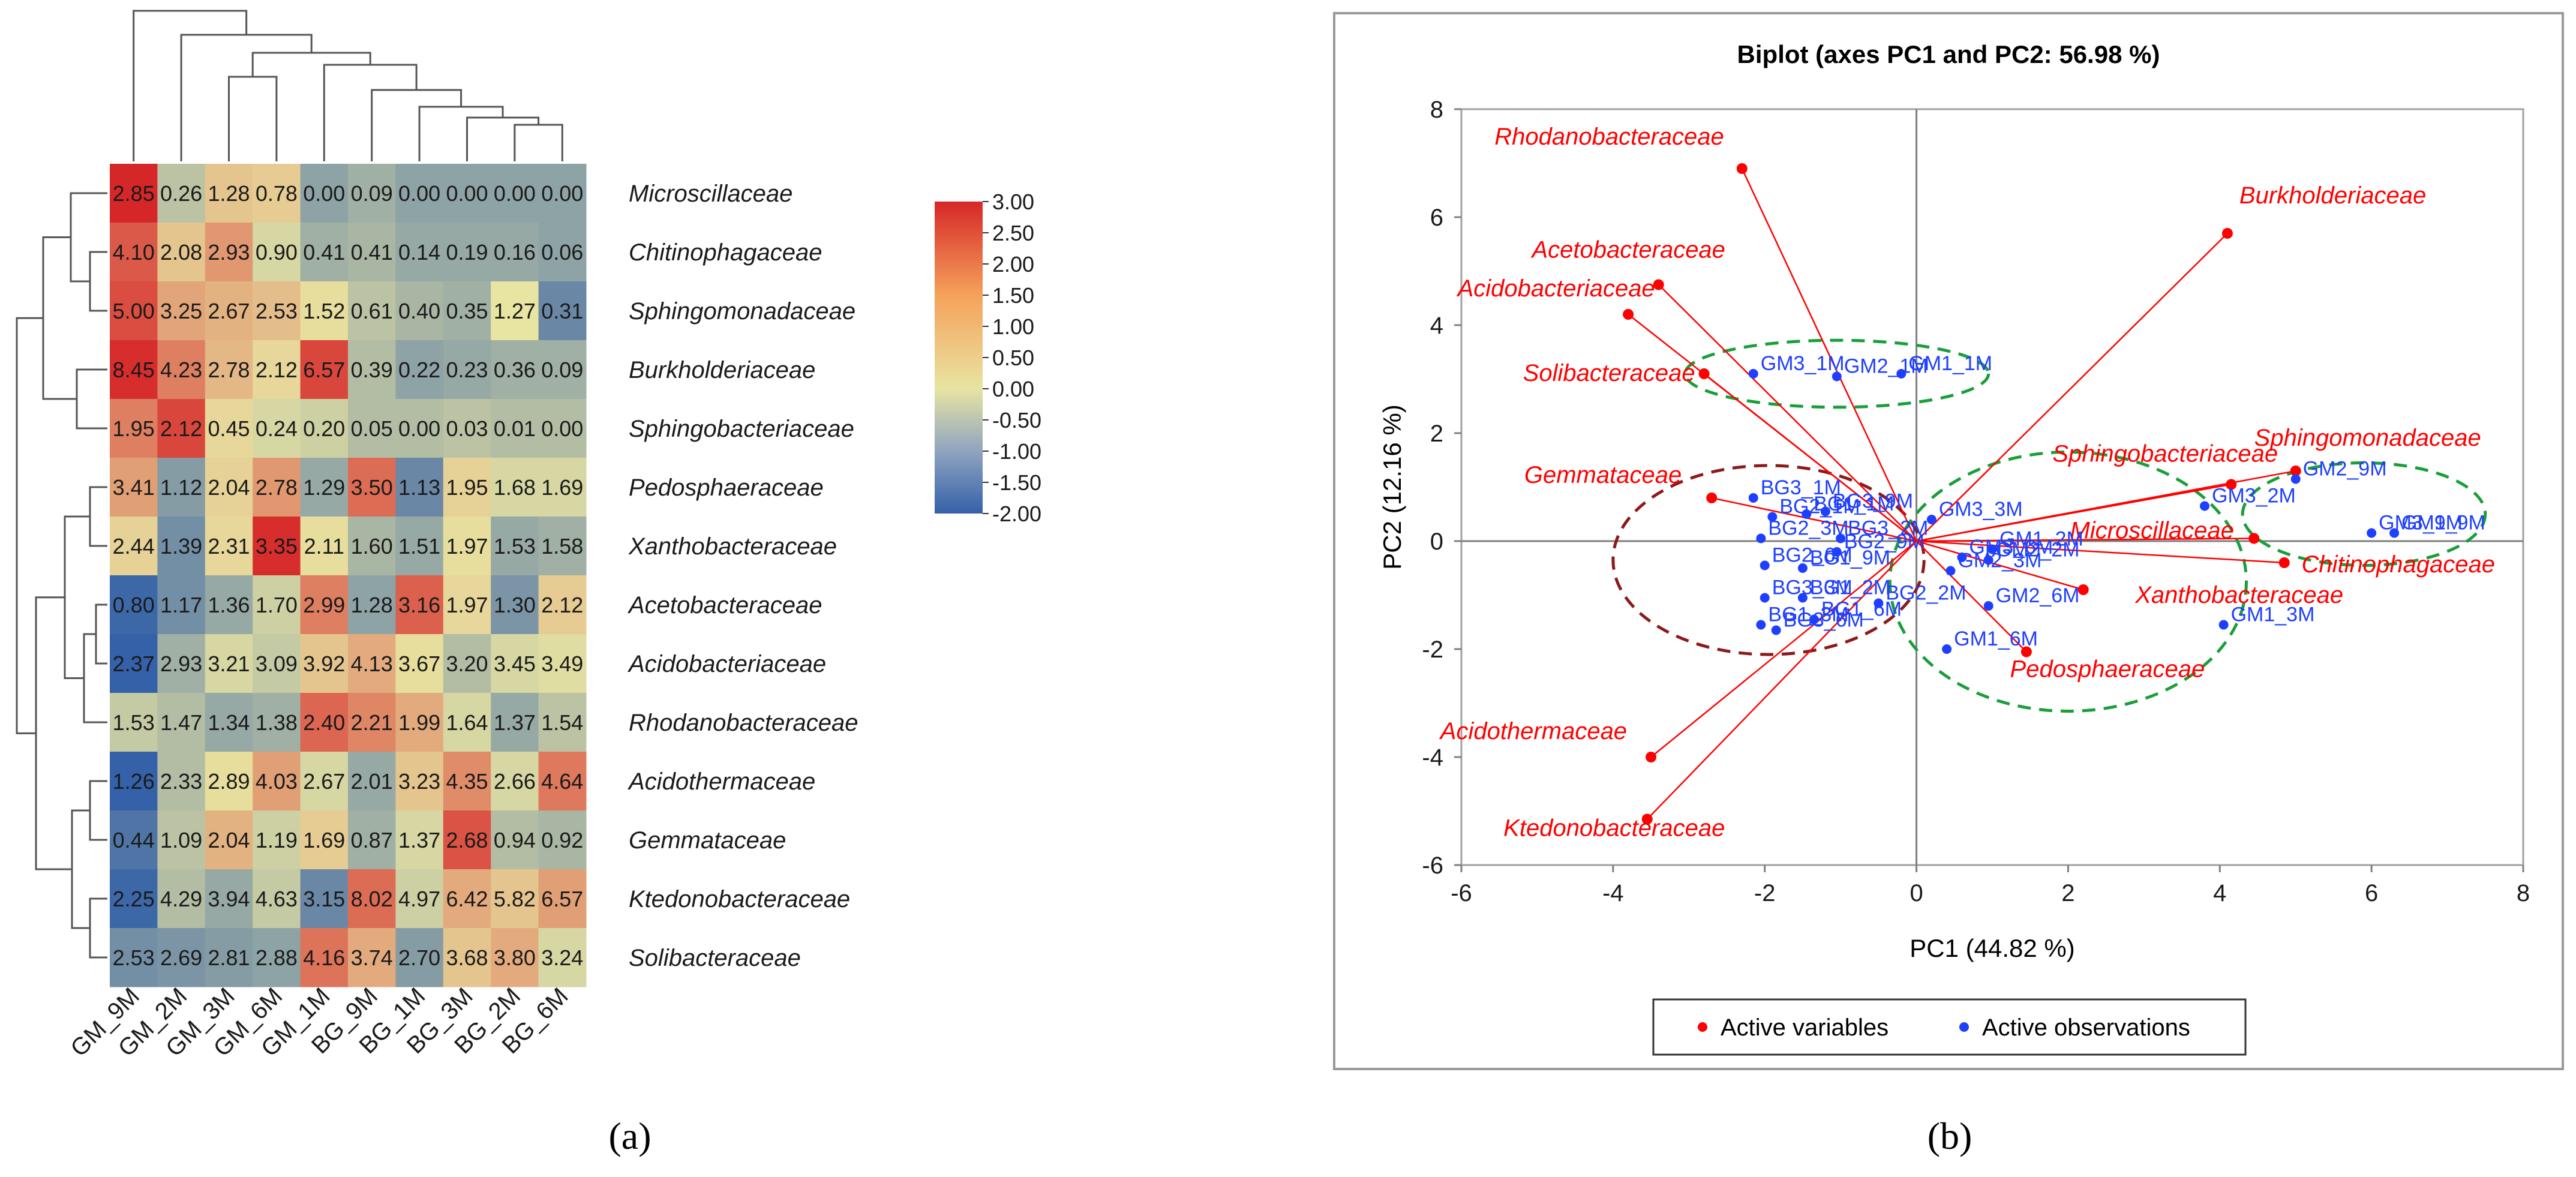 This screenshot has height=1177, width=2576. I want to click on y-tick-label: -6, so click(1433, 866).